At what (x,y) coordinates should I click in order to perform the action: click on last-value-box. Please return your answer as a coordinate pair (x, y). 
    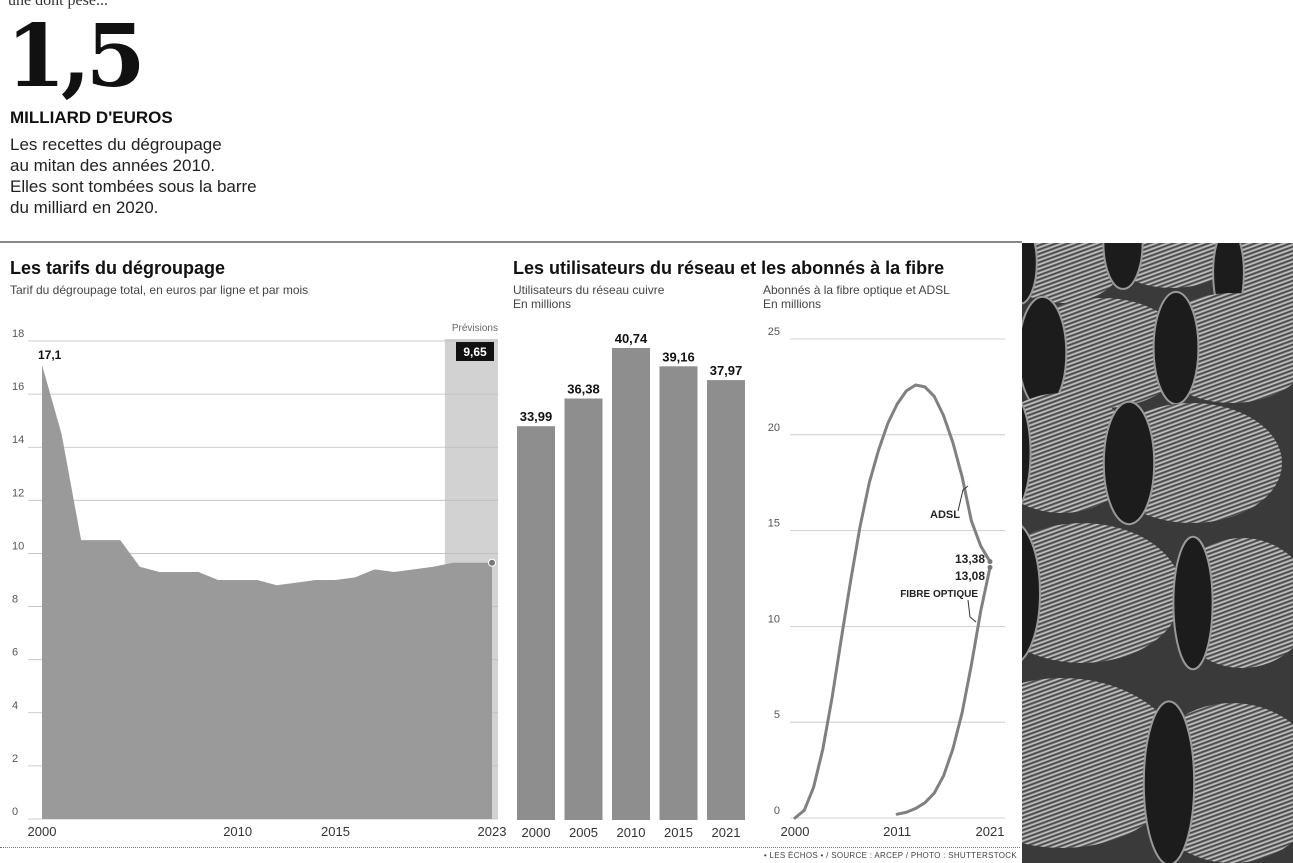
    Looking at the image, I should click on (475, 351).